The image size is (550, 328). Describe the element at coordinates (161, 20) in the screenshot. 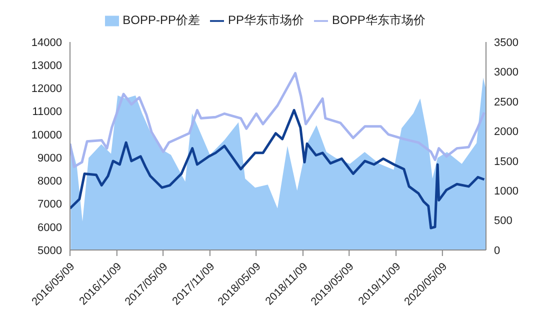

I see `legend-label: BOPP-PP价差` at that location.